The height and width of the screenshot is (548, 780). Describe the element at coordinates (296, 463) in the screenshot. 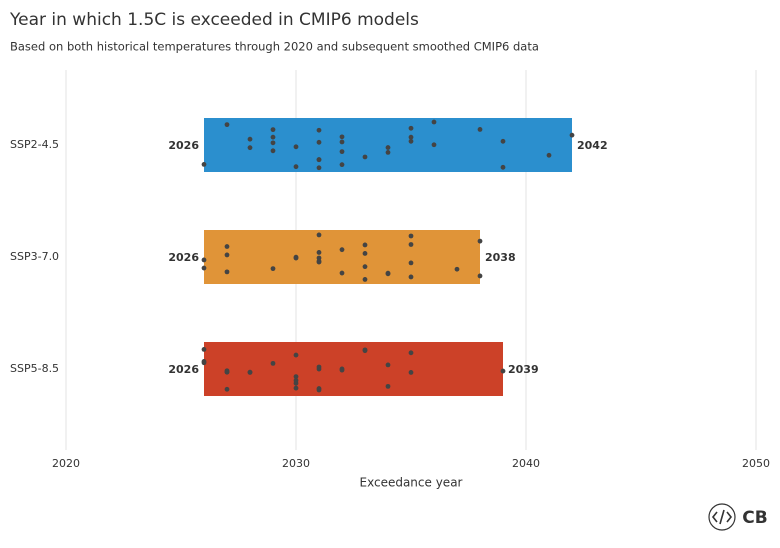

I see `x-tick-label: 2030` at that location.